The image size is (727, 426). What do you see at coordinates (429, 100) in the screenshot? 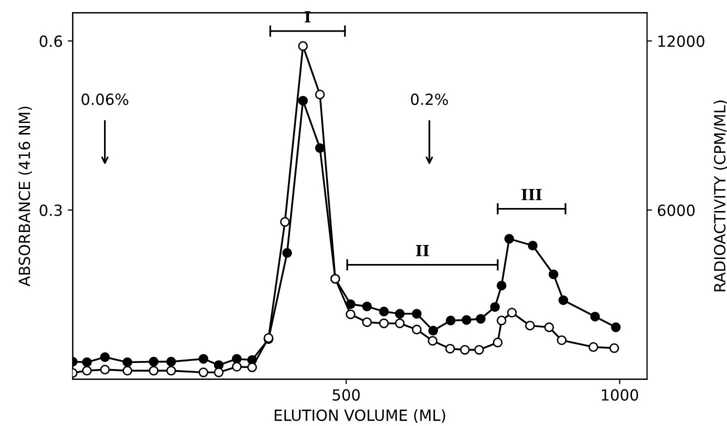
I see `annotation: 0.2%` at bounding box center [429, 100].